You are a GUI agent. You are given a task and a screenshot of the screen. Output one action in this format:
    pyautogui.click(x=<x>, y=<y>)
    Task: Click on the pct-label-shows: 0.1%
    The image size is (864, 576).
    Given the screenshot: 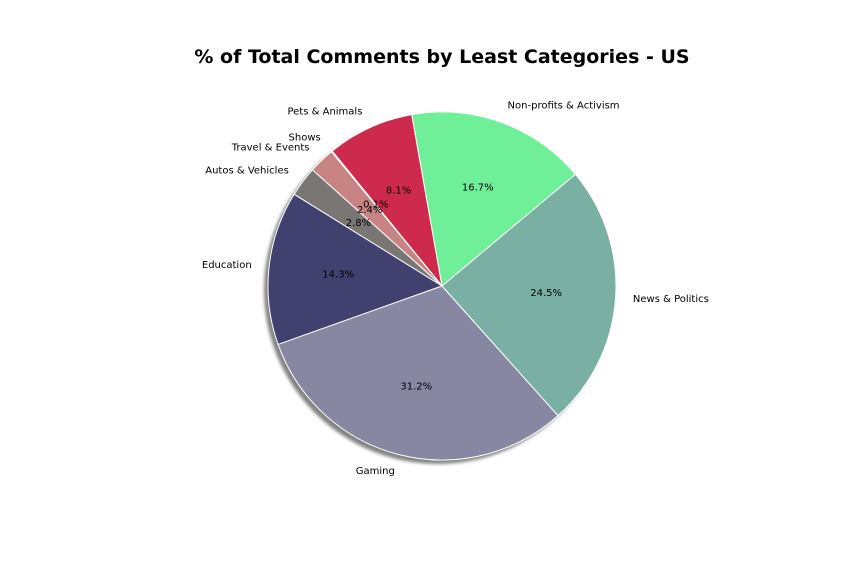 What is the action you would take?
    pyautogui.click(x=375, y=205)
    